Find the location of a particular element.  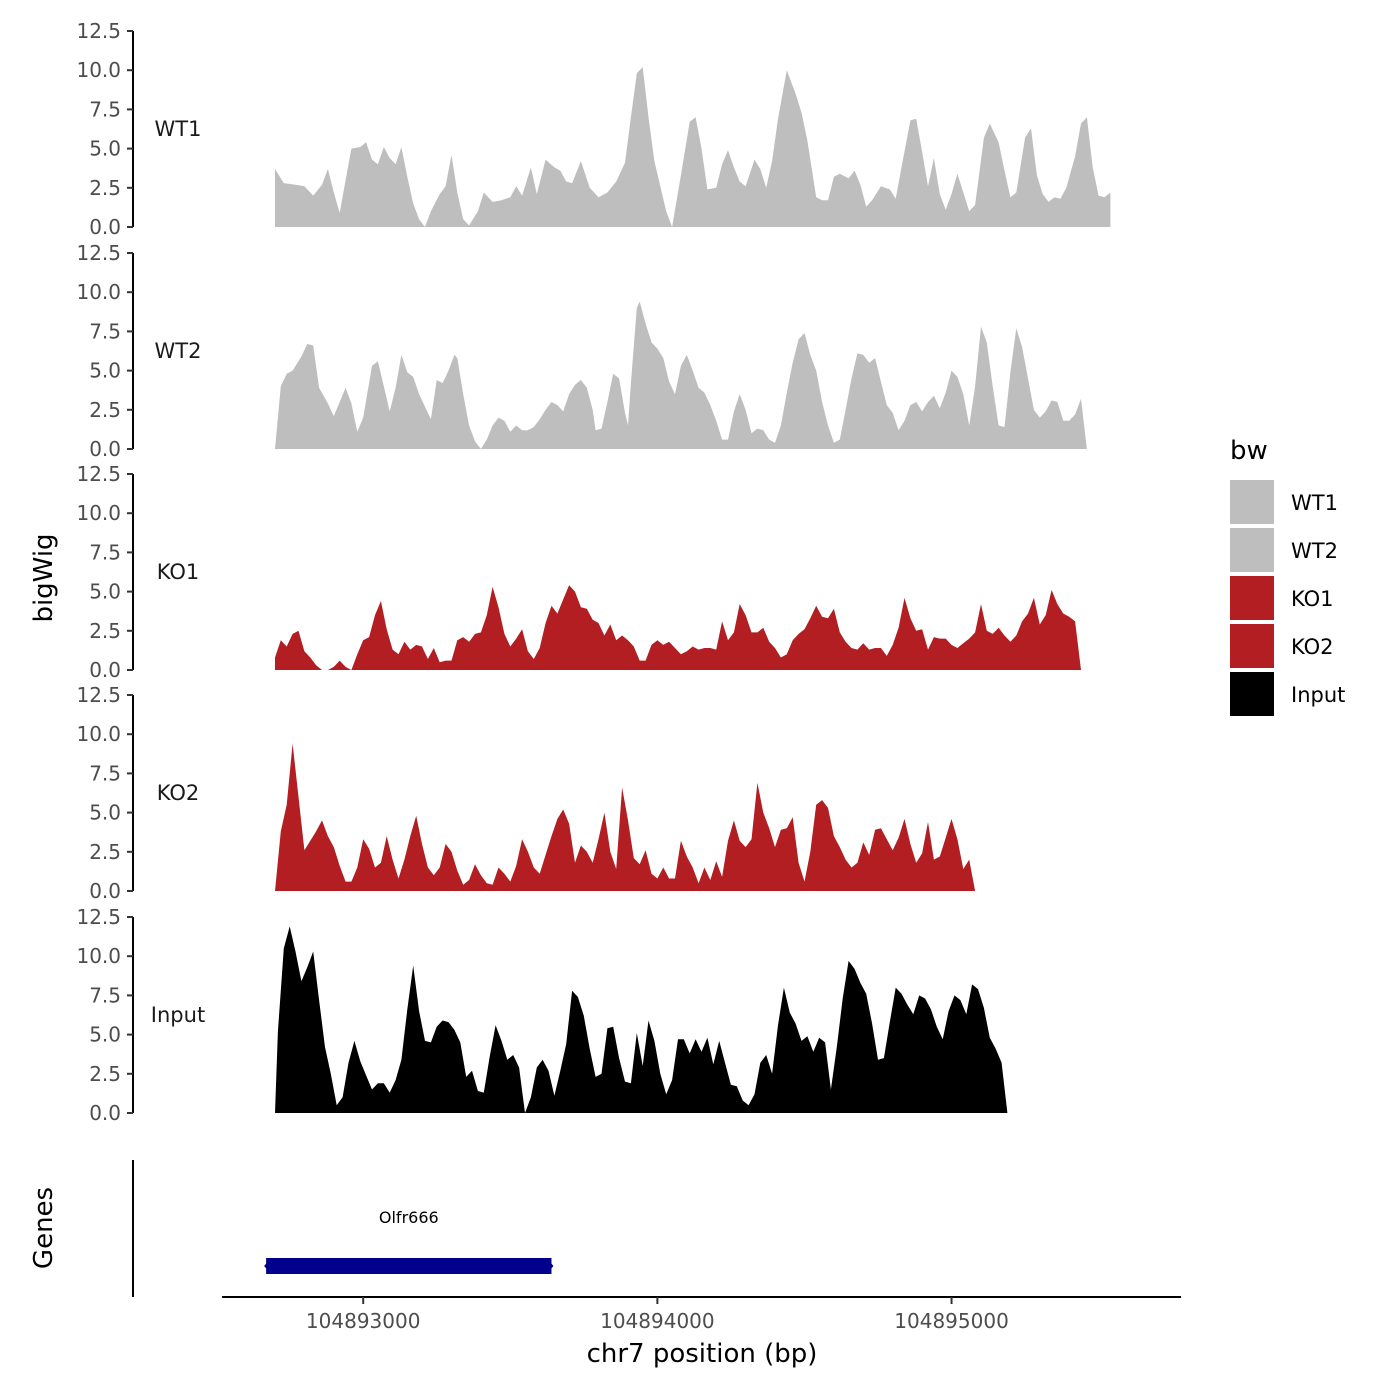

gene-body is located at coordinates (409, 1266).